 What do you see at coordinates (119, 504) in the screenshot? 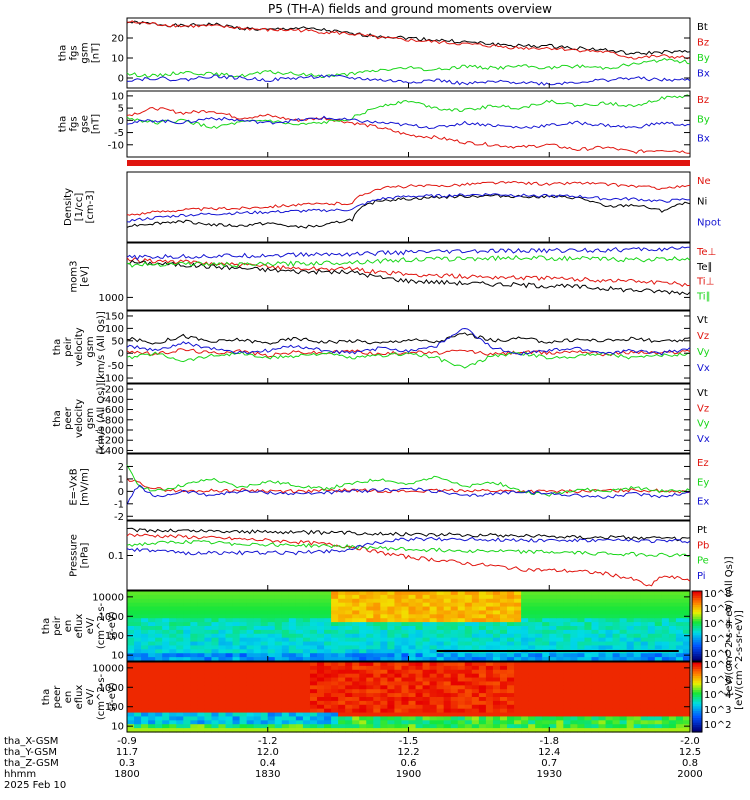
I see `y-tick-label: -1` at bounding box center [119, 504].